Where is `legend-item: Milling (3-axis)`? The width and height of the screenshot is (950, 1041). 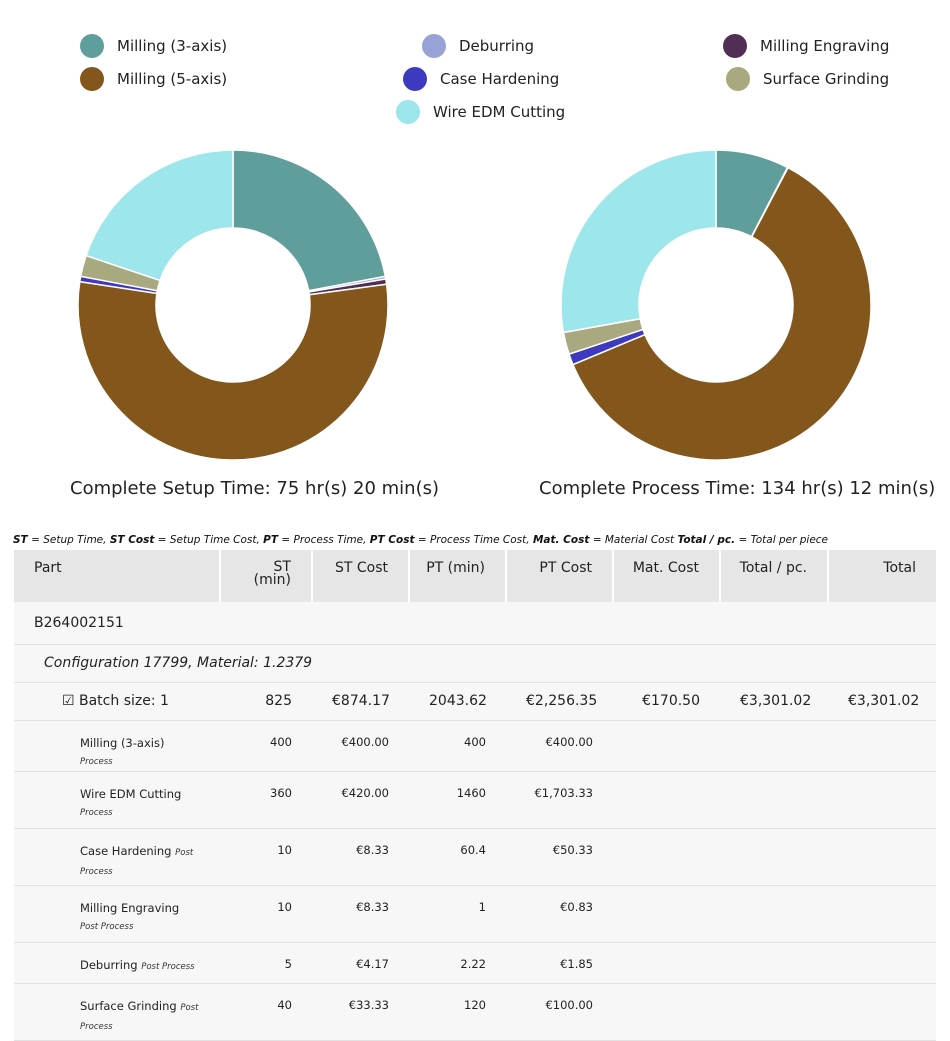
legend-item: Milling (3-axis) is located at coordinates (153, 46).